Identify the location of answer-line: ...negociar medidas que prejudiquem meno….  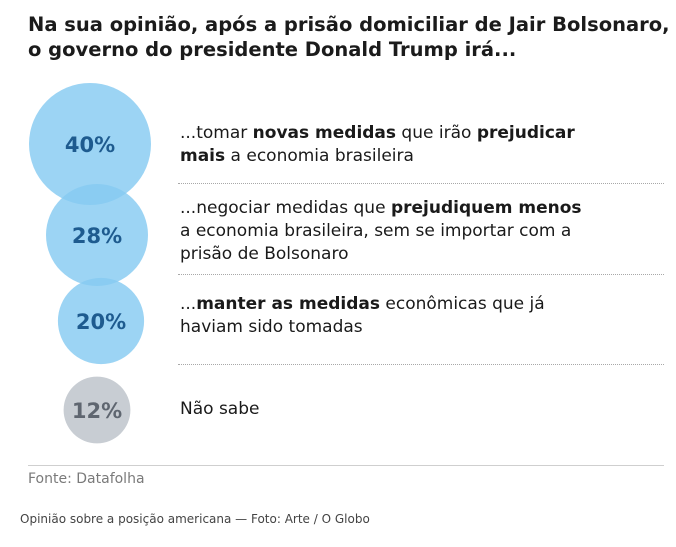
(390, 208).